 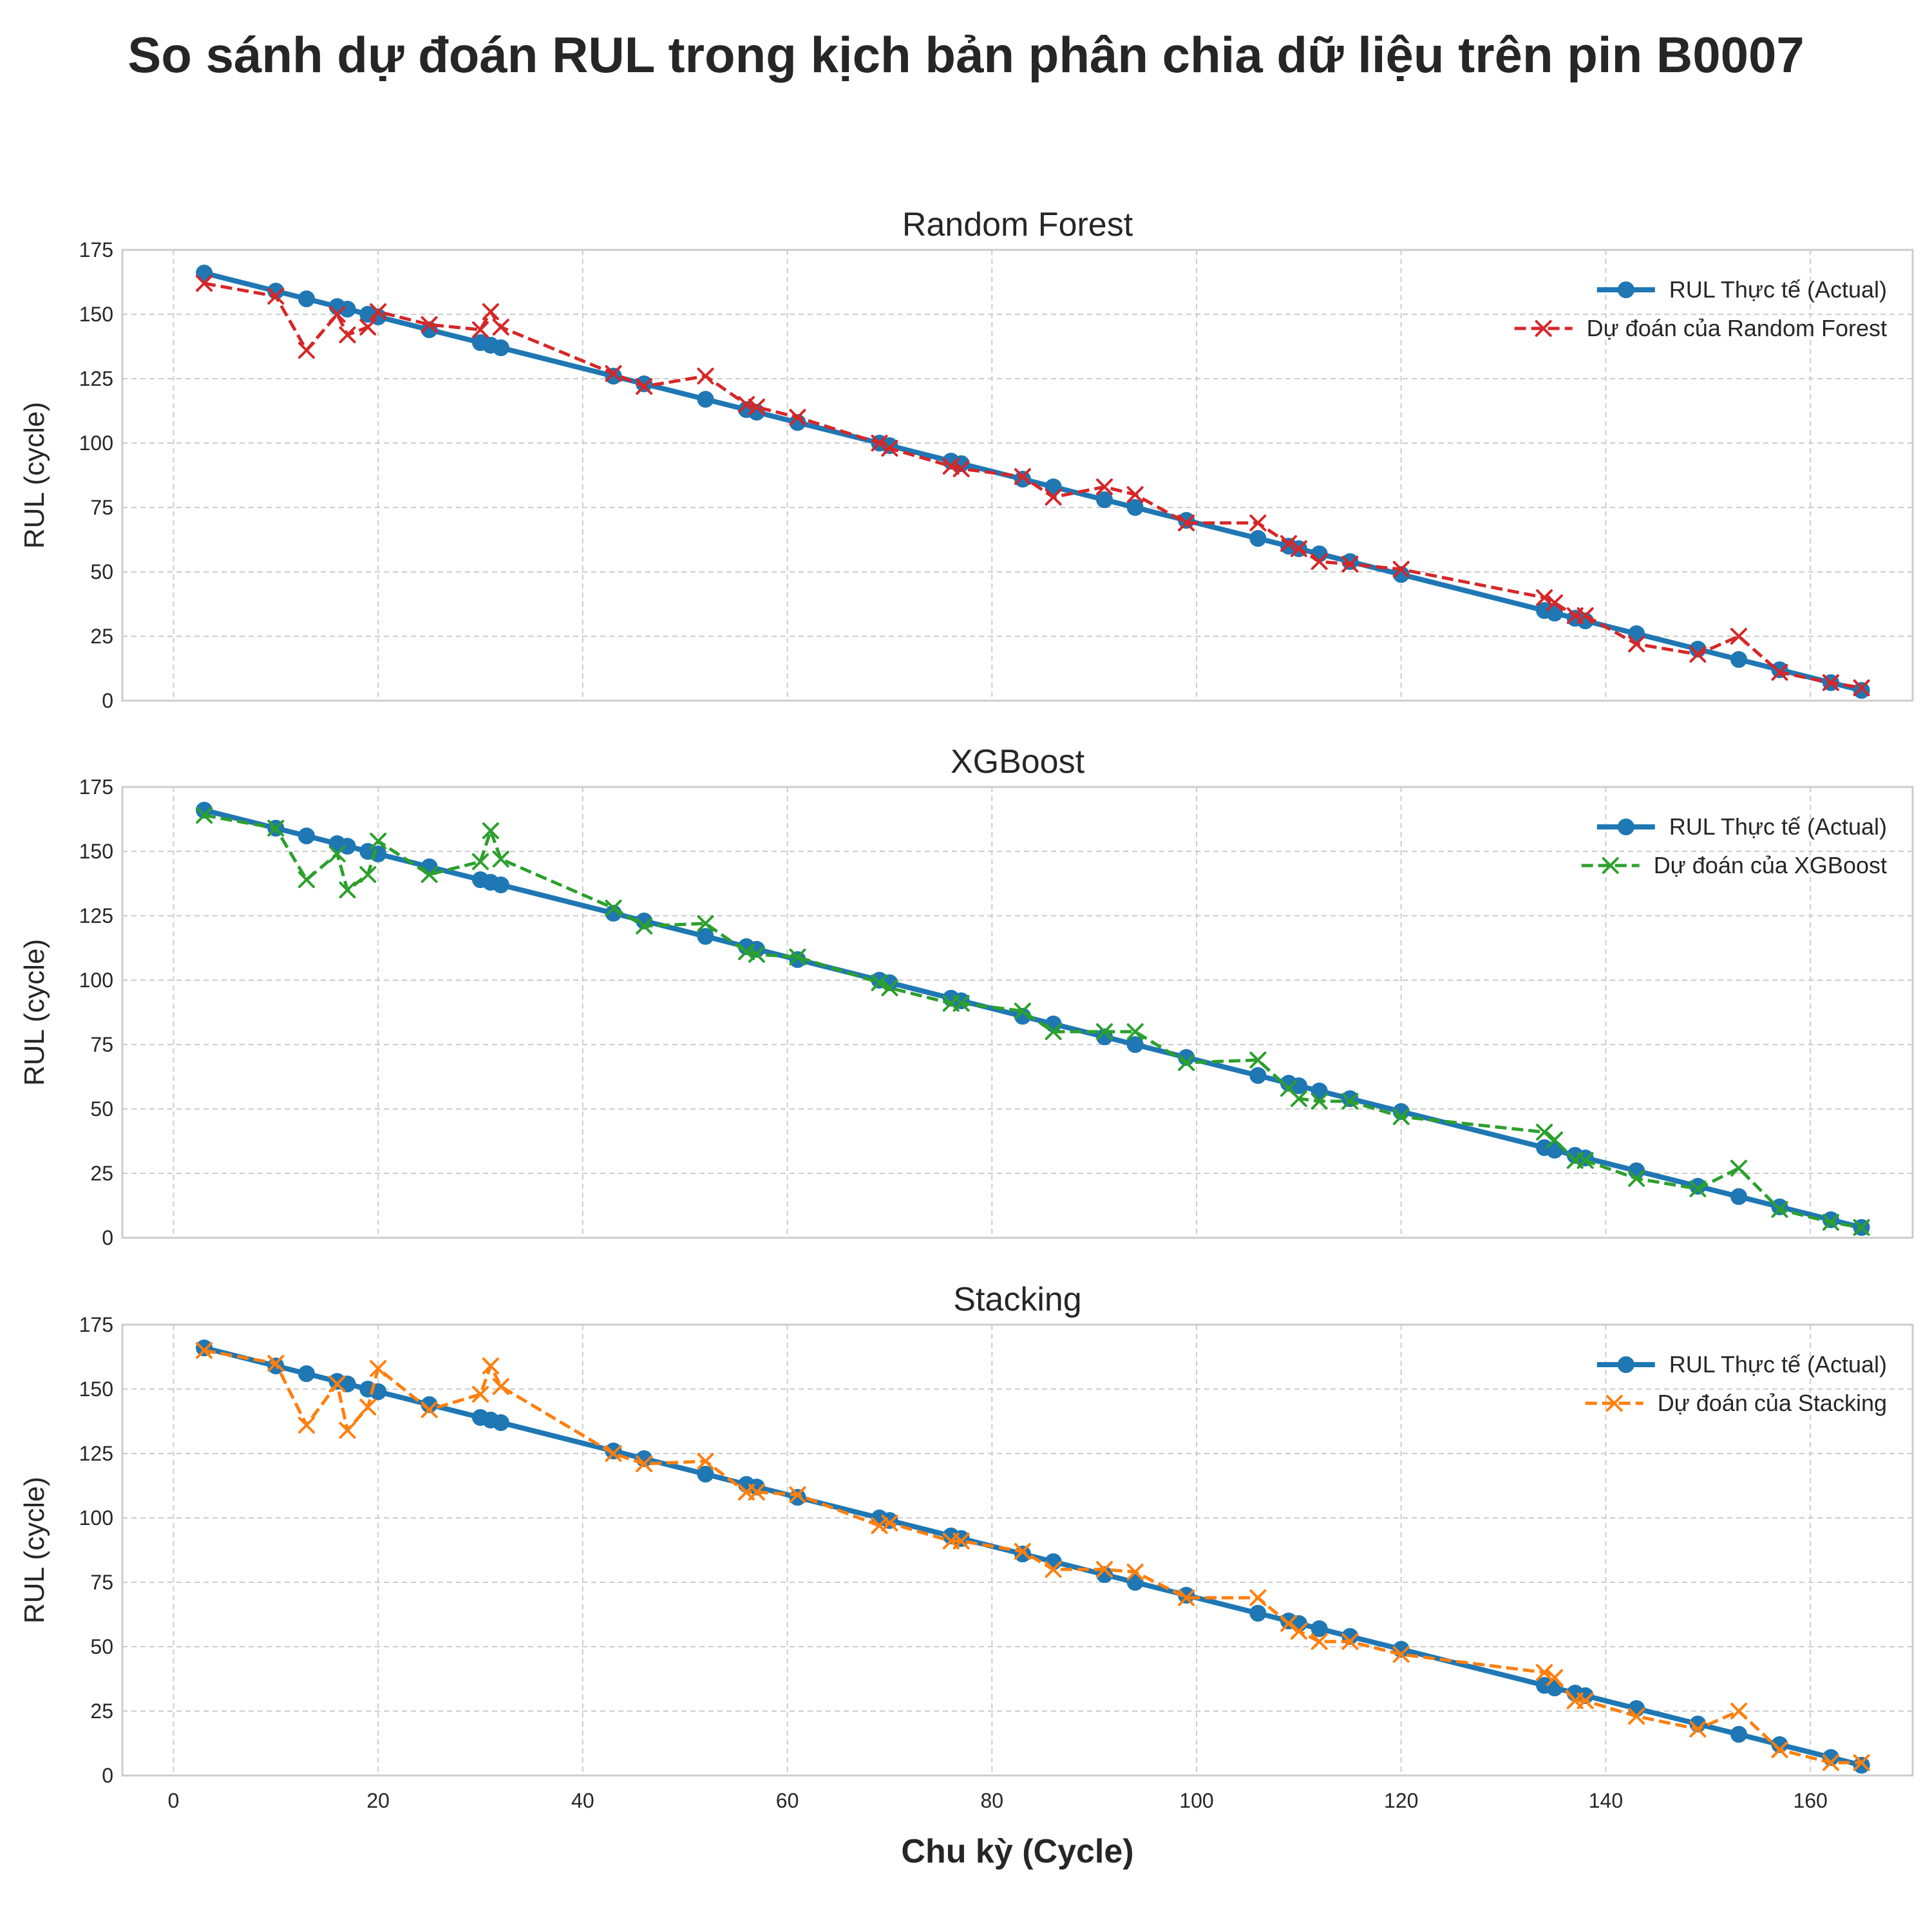 I want to click on y-tick-label: 175, so click(x=96, y=1324).